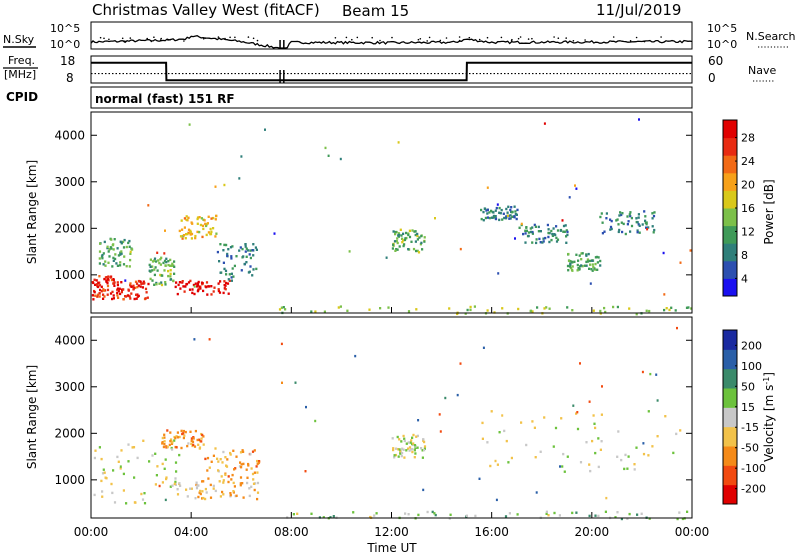  What do you see at coordinates (771, 36) in the screenshot?
I see `nsearch-label: N.Search` at bounding box center [771, 36].